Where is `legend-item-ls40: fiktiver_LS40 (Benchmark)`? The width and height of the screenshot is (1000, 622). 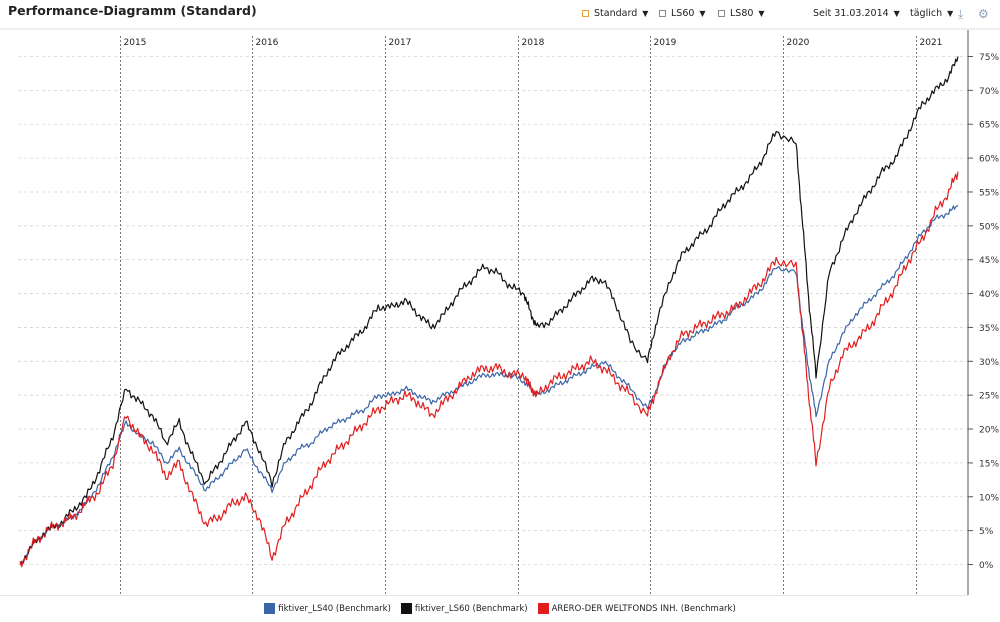
legend-item-ls40: fiktiver_LS40 (Benchmark) is located at coordinates (327, 608).